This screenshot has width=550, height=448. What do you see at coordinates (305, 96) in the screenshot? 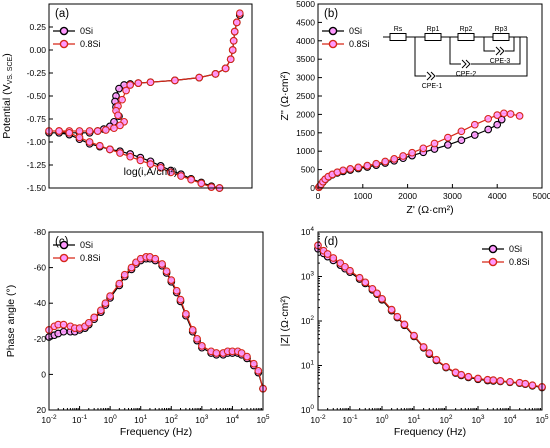
I see `y-tick-label: 2500` at bounding box center [305, 96].